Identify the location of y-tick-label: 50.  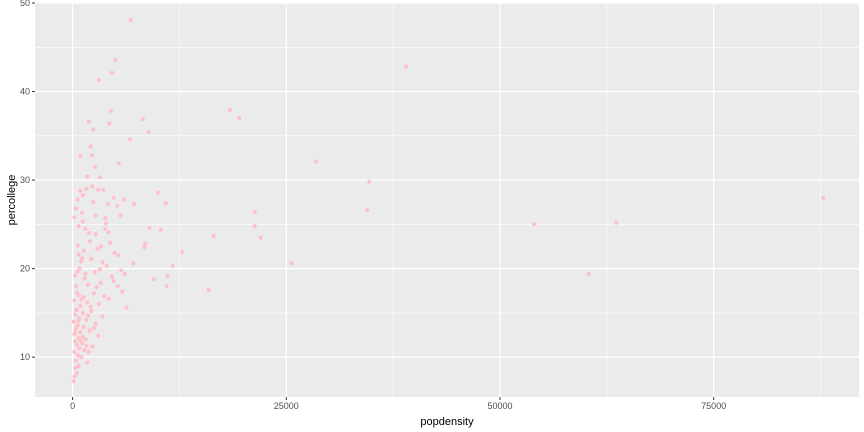
(25, 4).